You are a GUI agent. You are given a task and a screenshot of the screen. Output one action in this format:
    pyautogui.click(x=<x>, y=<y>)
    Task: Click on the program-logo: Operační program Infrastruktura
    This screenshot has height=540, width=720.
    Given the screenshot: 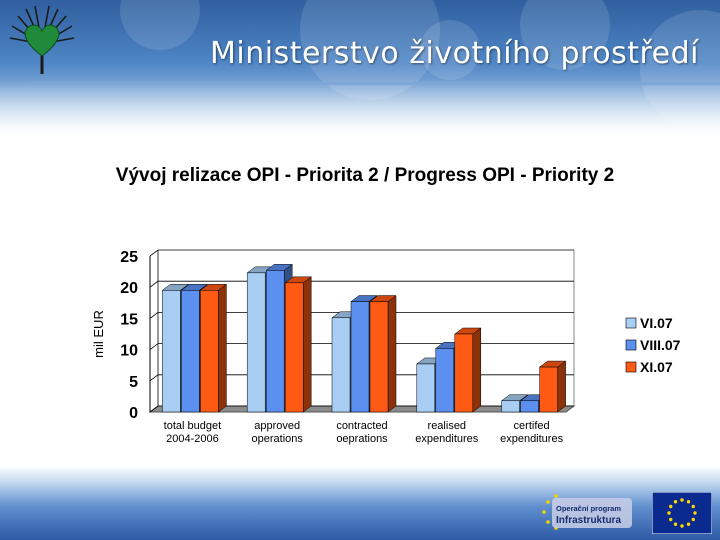 What is the action you would take?
    pyautogui.click(x=587, y=512)
    